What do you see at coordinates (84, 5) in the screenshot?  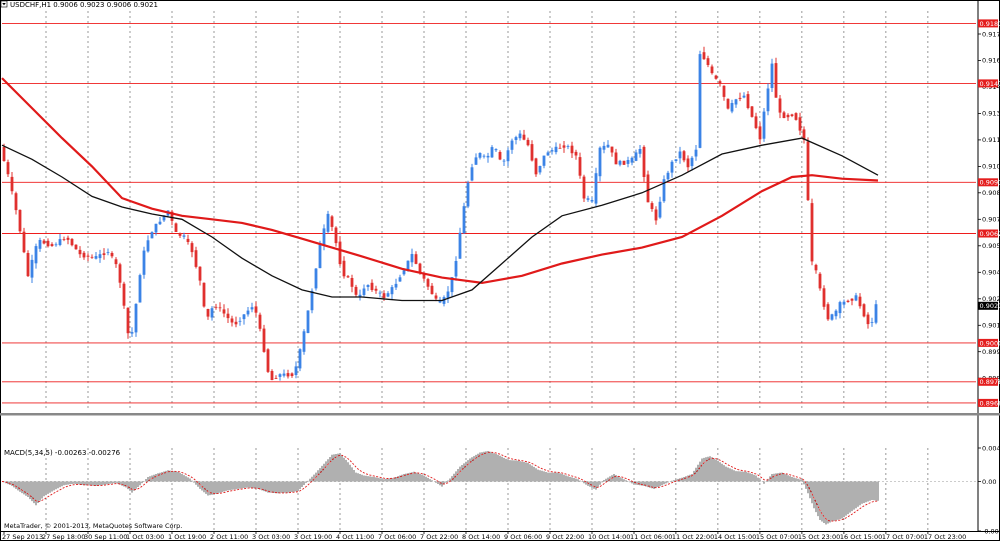 I see `main-chart-title: USDCHF,H1 0.9006 0.9023 0.9006 0.9021` at bounding box center [84, 5].